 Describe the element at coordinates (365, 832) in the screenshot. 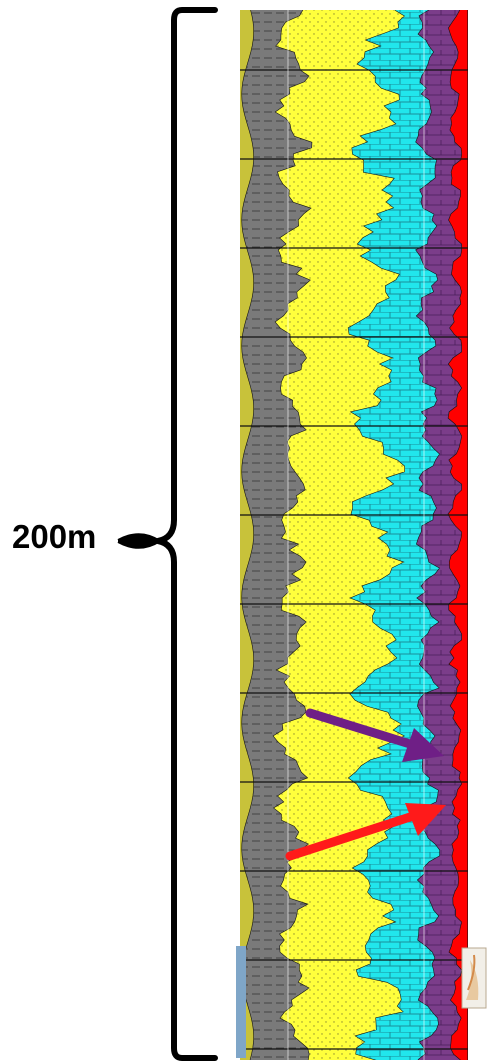

I see `red-arrow` at that location.